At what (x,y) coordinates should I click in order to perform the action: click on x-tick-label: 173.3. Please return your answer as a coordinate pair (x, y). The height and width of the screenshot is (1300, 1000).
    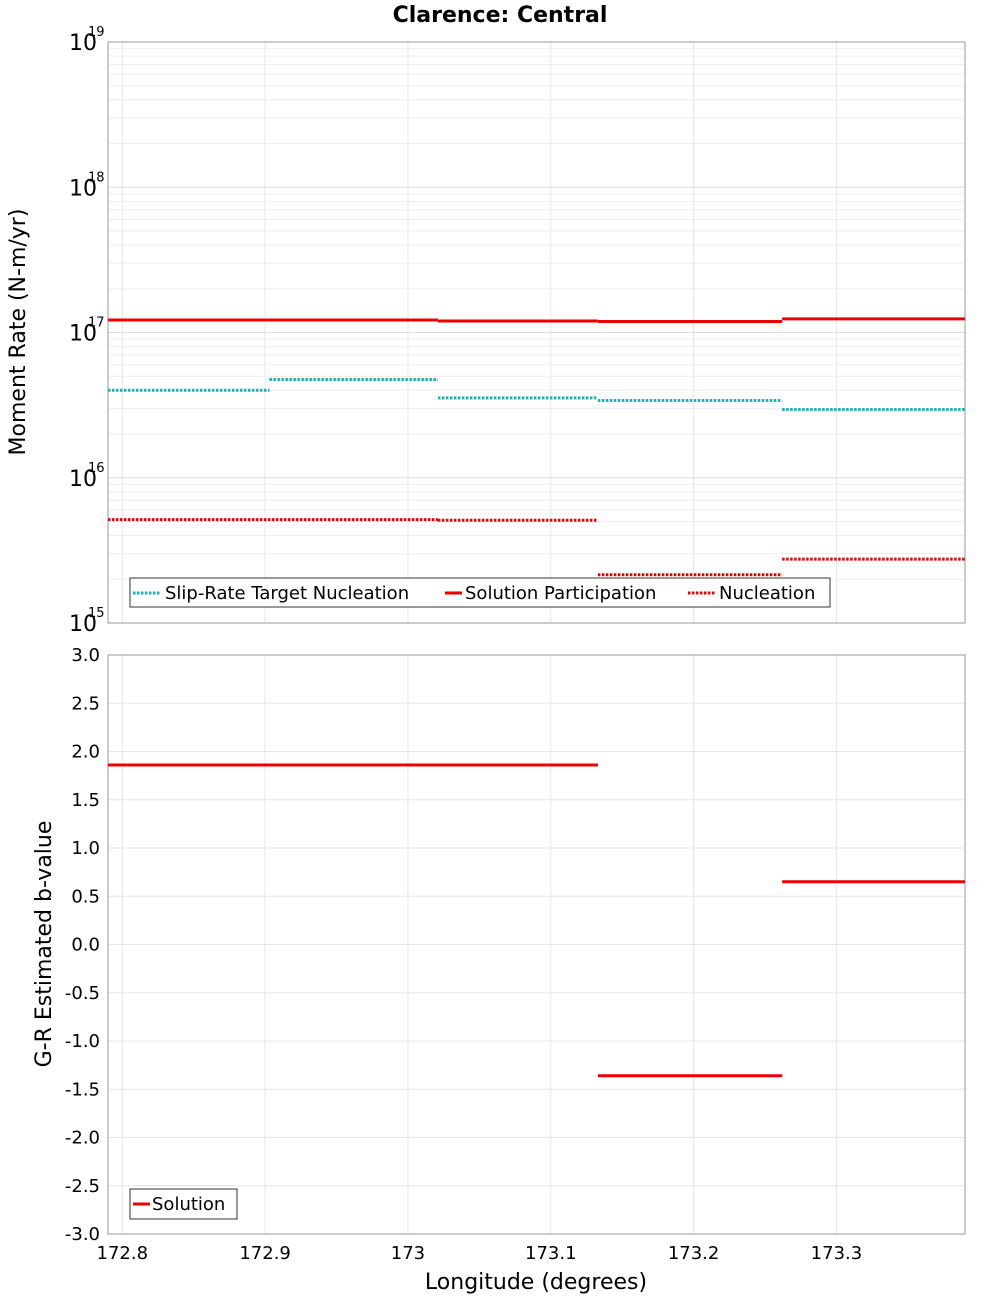
    Looking at the image, I should click on (837, 1253).